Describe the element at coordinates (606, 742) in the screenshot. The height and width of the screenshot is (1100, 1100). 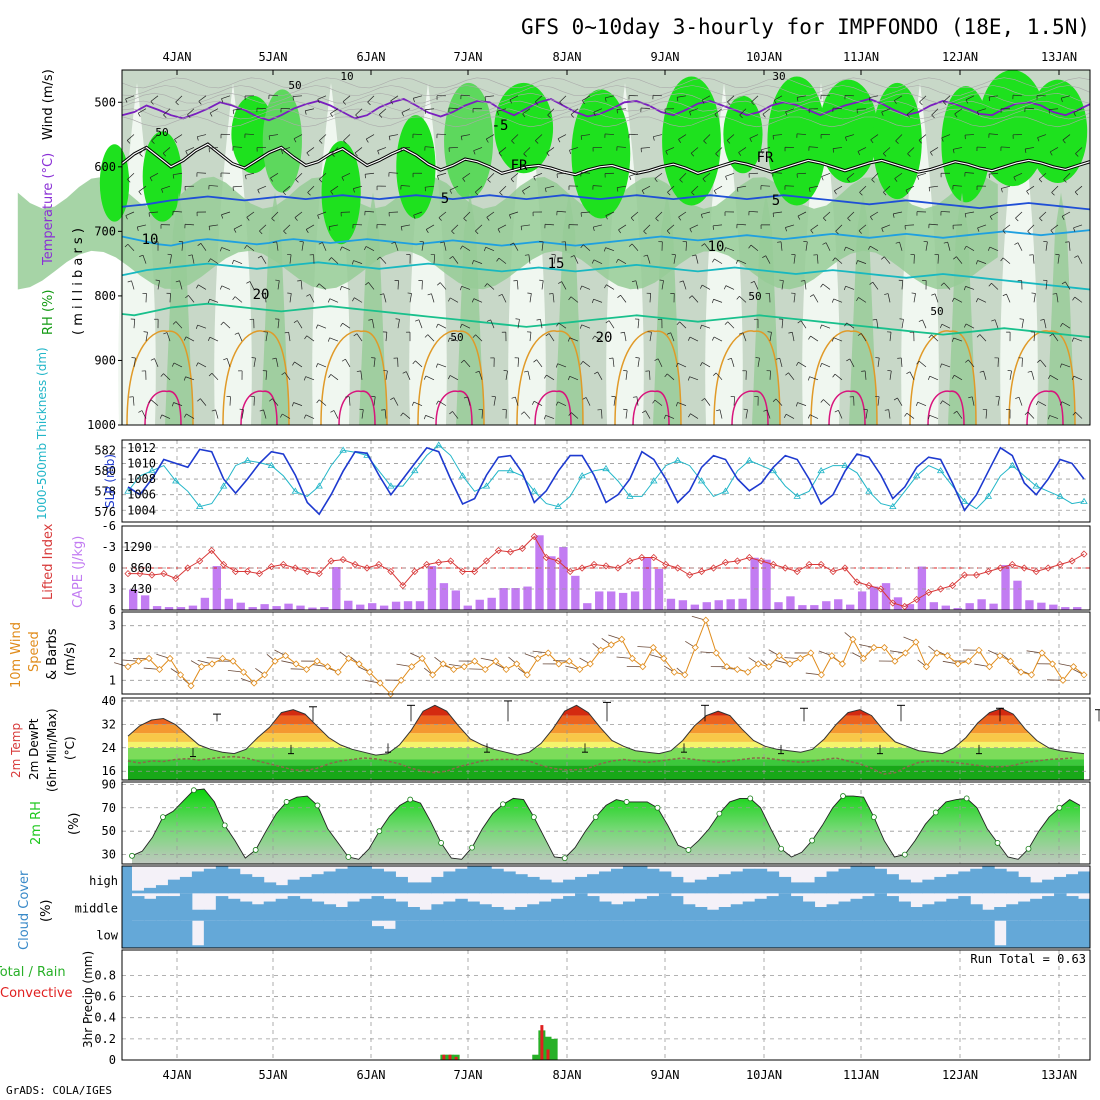
I see `temp-bands` at that location.